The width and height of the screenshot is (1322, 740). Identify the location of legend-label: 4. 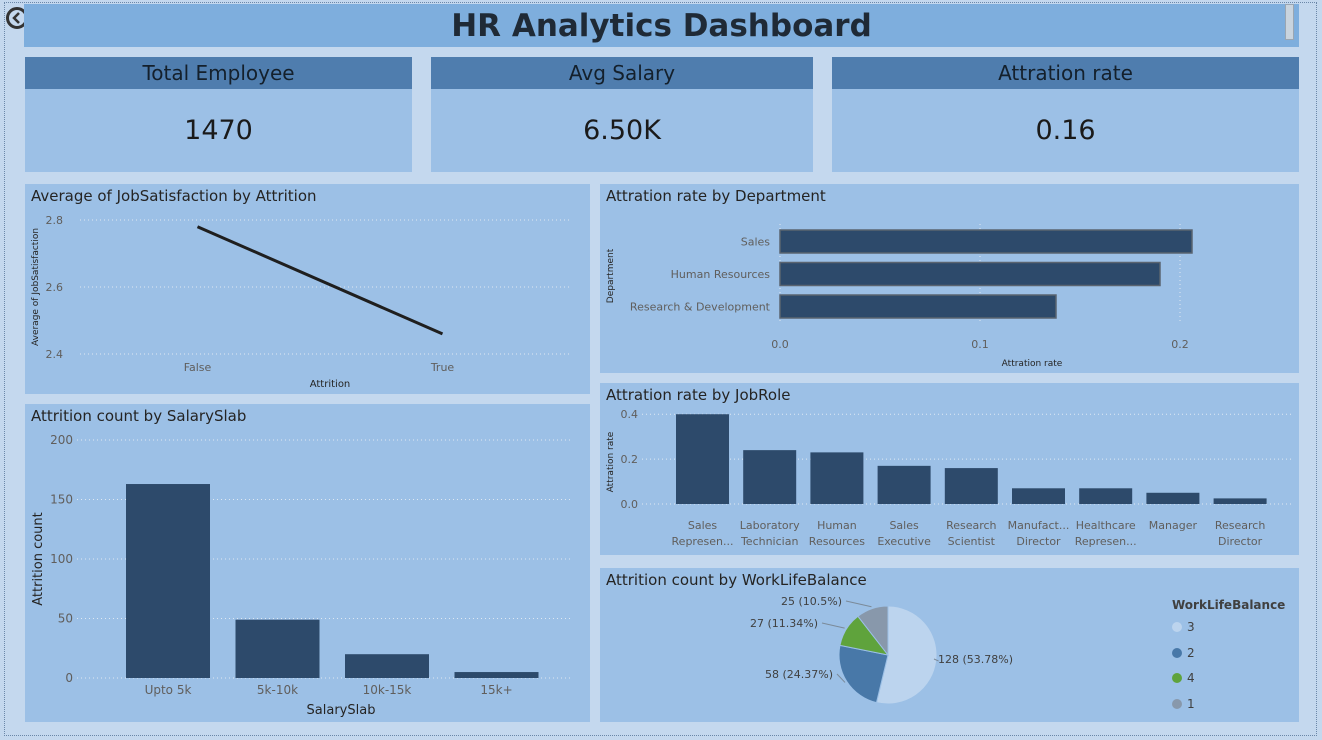
(1191, 678).